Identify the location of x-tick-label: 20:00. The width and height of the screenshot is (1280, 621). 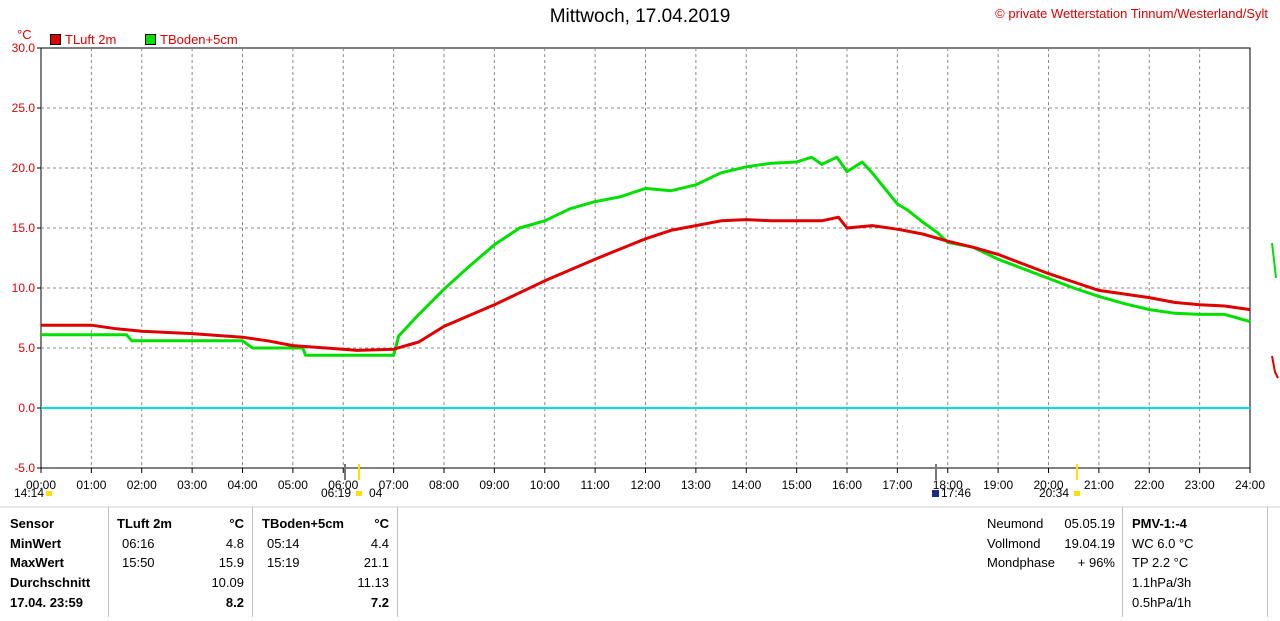
(1048, 485).